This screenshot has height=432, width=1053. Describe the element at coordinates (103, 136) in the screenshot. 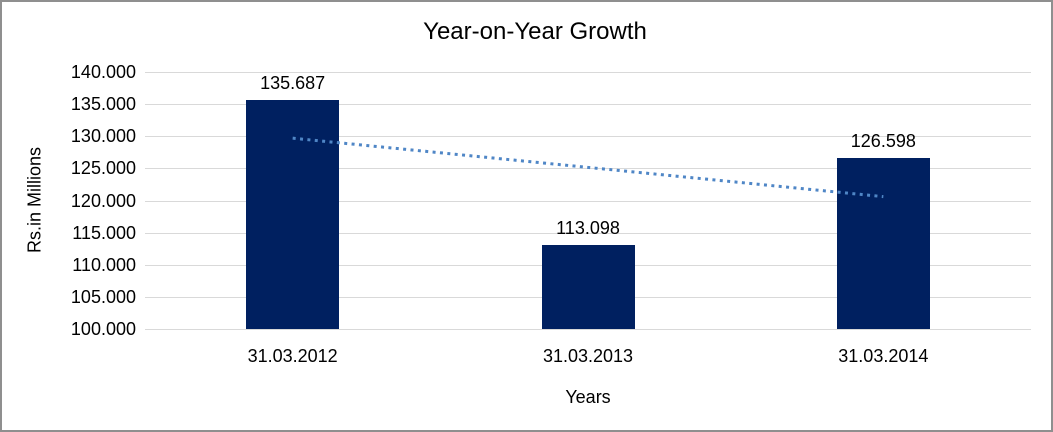

I see `y-tick-label: 130.000` at that location.